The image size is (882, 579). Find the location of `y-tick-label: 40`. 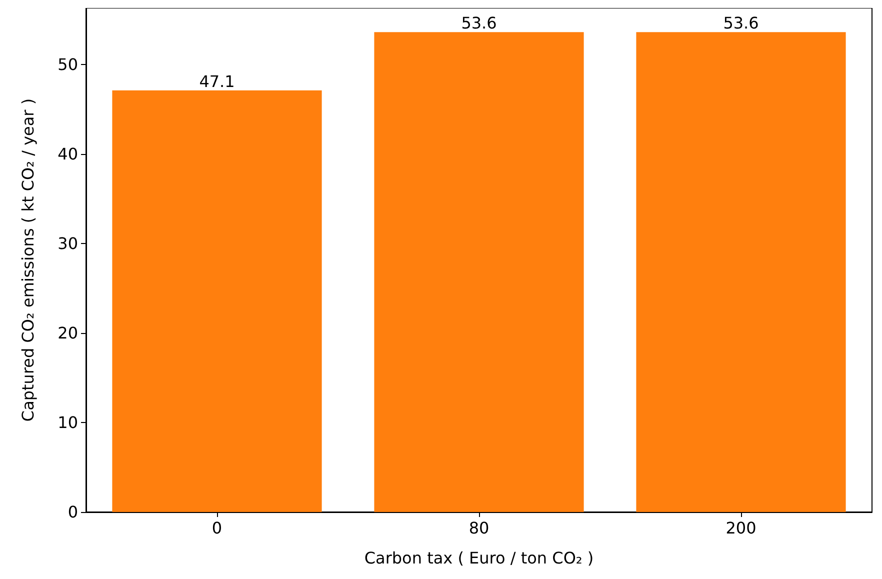

y-tick-label: 40 is located at coordinates (68, 154).